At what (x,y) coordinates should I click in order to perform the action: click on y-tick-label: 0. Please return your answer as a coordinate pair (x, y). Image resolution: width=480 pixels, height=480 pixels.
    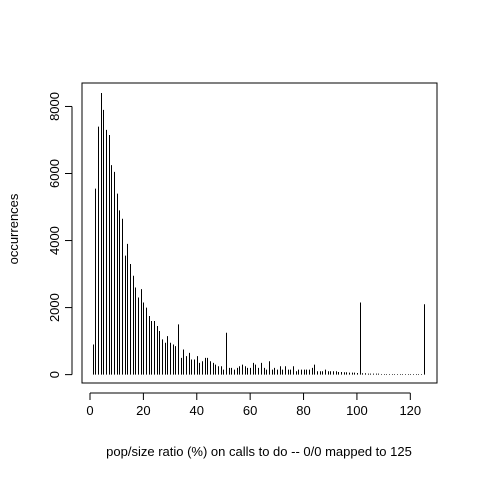
    Looking at the image, I should click on (54, 374).